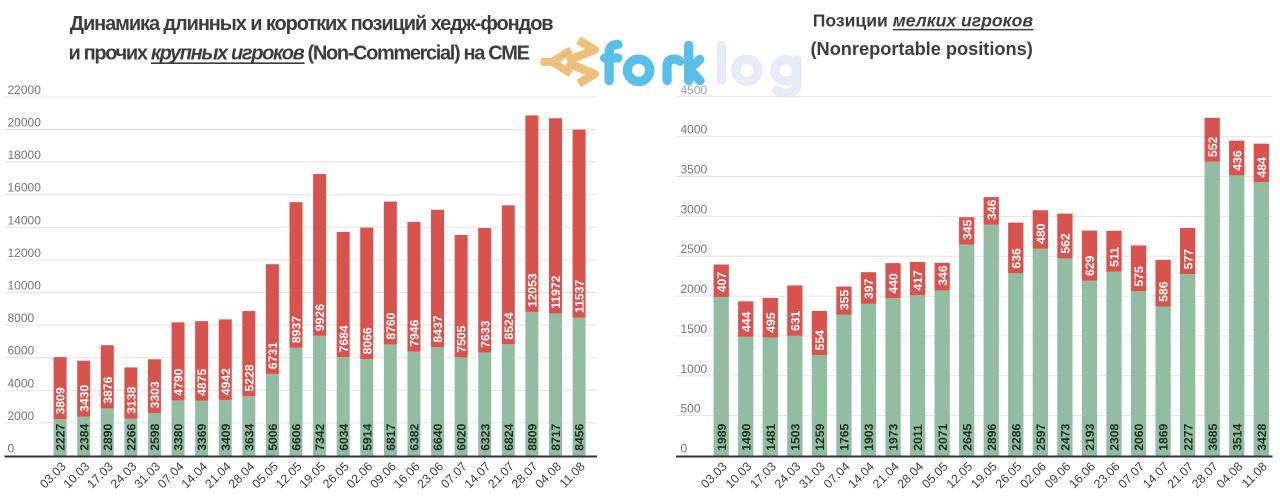  Describe the element at coordinates (1262, 167) in the screenshot. I see `svg-text: 484` at that location.